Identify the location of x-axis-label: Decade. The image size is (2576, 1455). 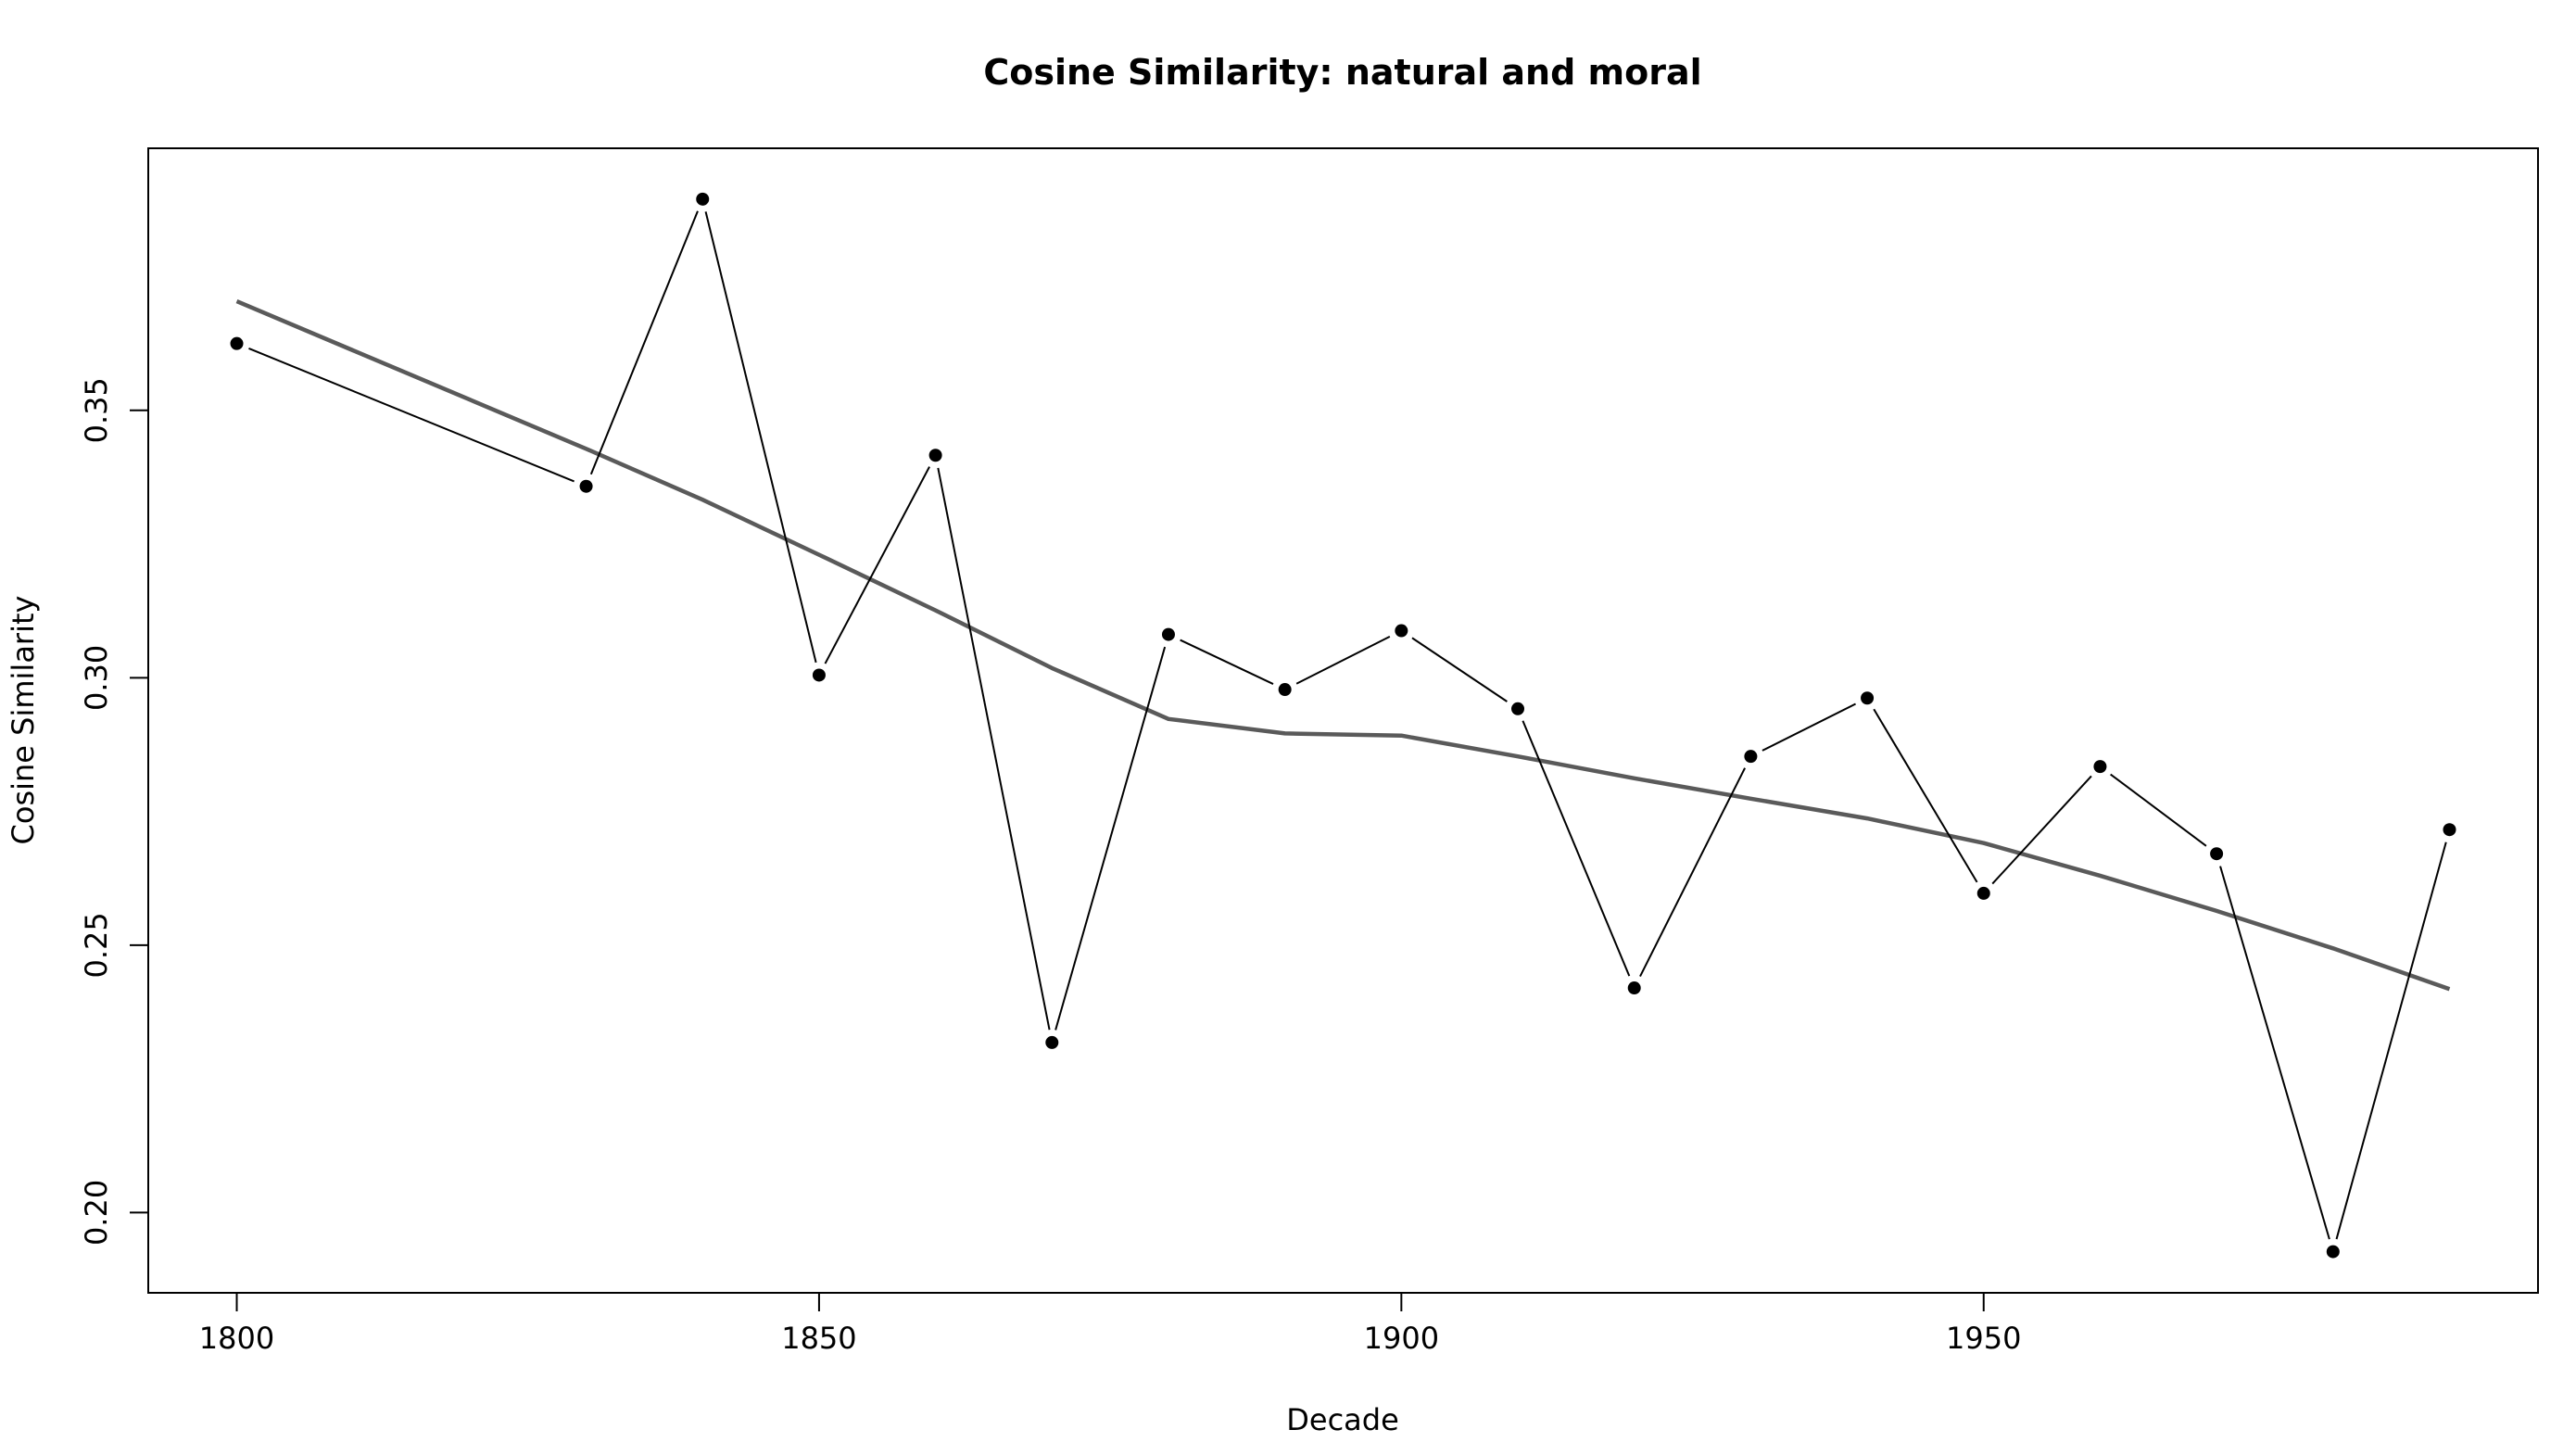
(1342, 1419).